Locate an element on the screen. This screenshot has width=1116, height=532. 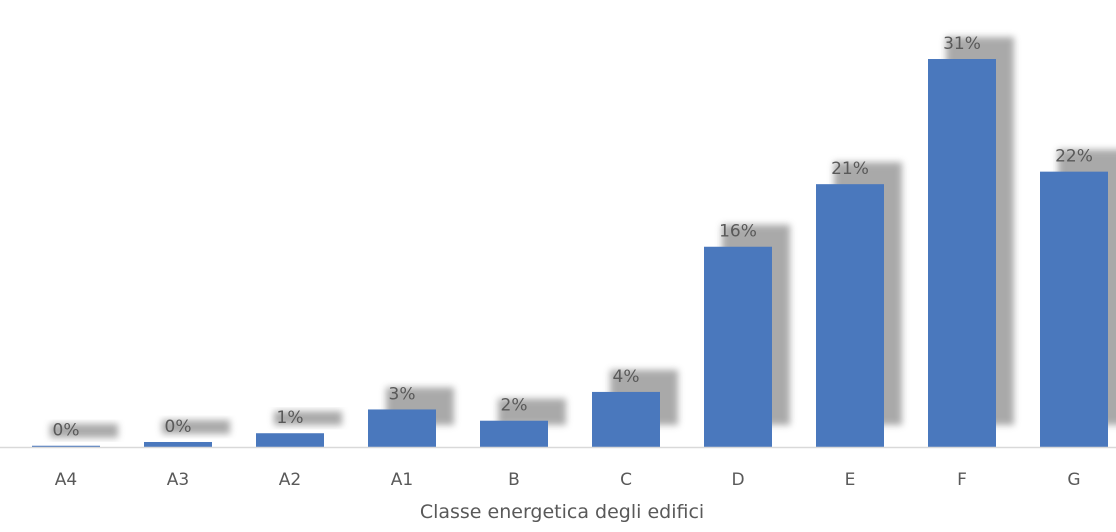
data-label: 4% is located at coordinates (626, 377).